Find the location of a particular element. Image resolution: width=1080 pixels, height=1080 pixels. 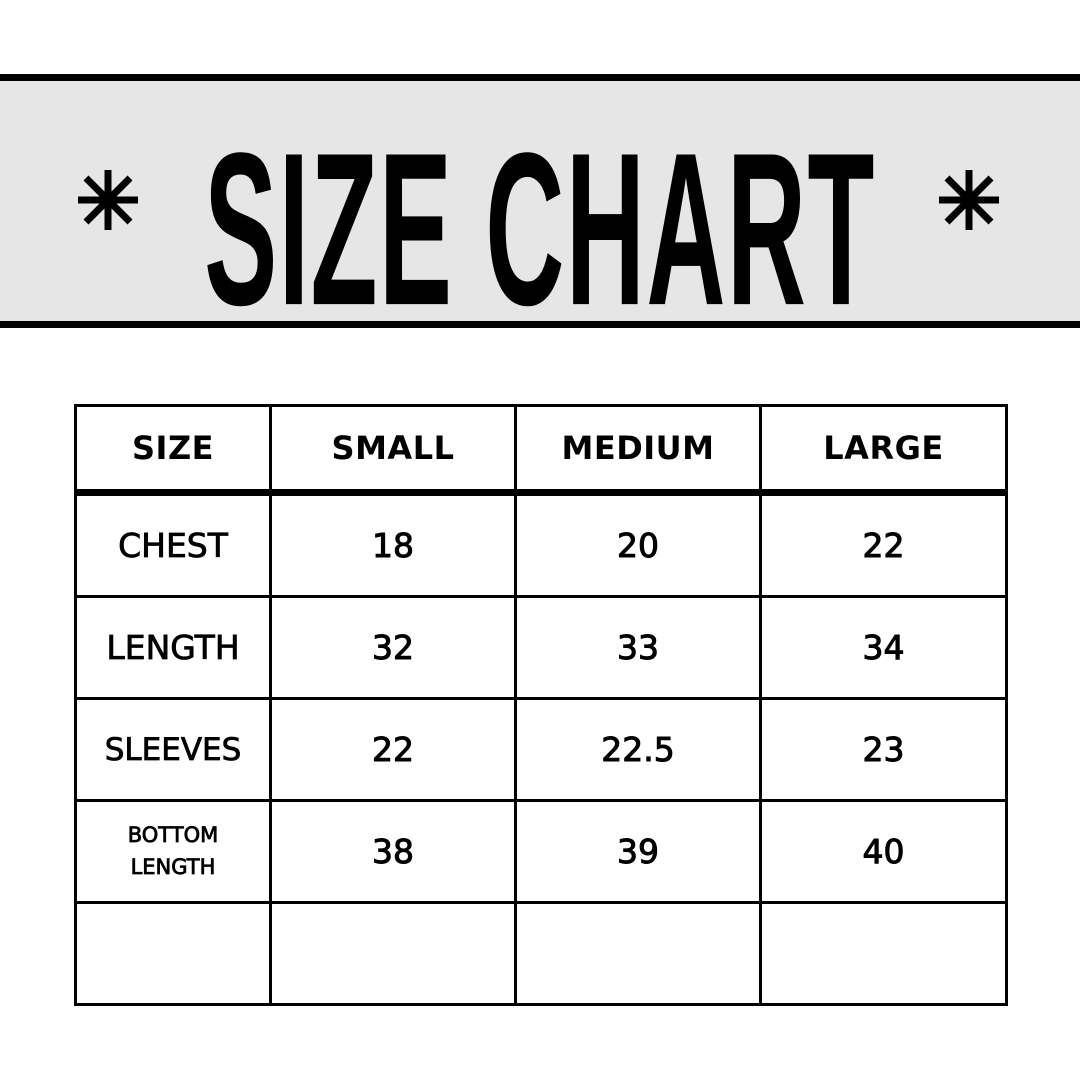

cell-value: 40 is located at coordinates (883, 851).